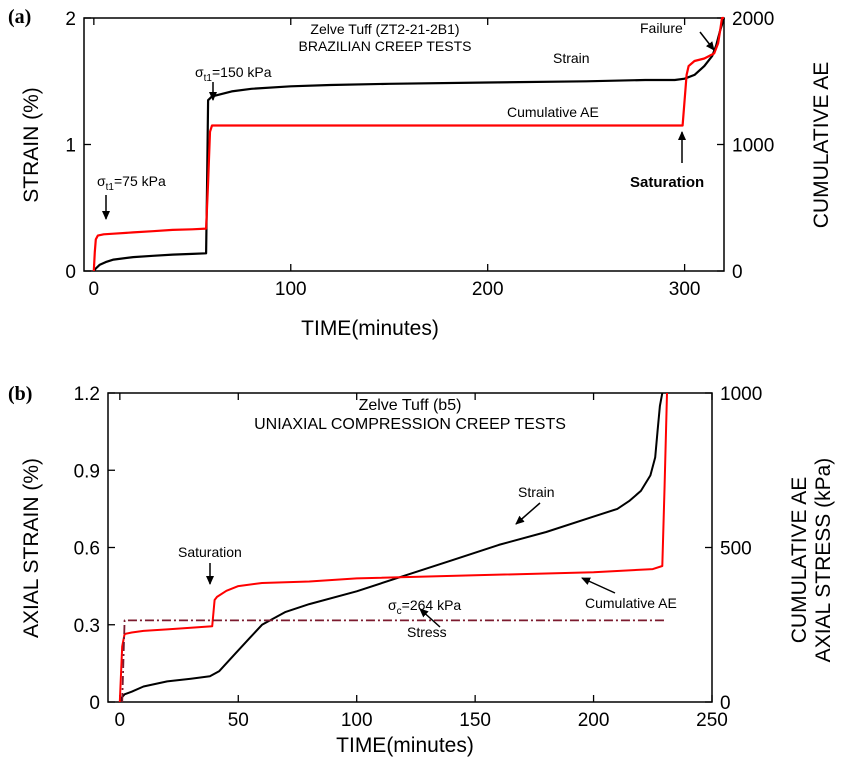 The height and width of the screenshot is (768, 851). Describe the element at coordinates (667, 182) in the screenshot. I see `panel-a-annot-saturation: Saturation` at that location.